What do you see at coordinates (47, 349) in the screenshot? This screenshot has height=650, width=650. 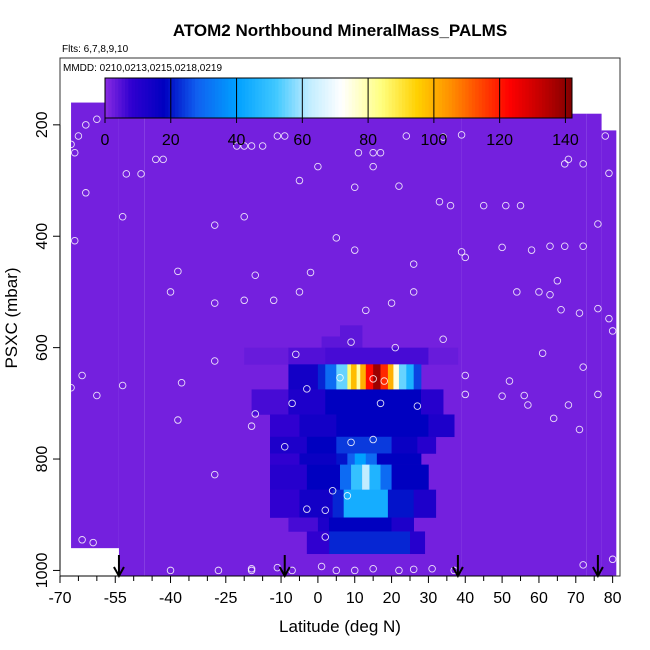 I see `y-axis: 200 400 600 800 1000` at bounding box center [47, 349].